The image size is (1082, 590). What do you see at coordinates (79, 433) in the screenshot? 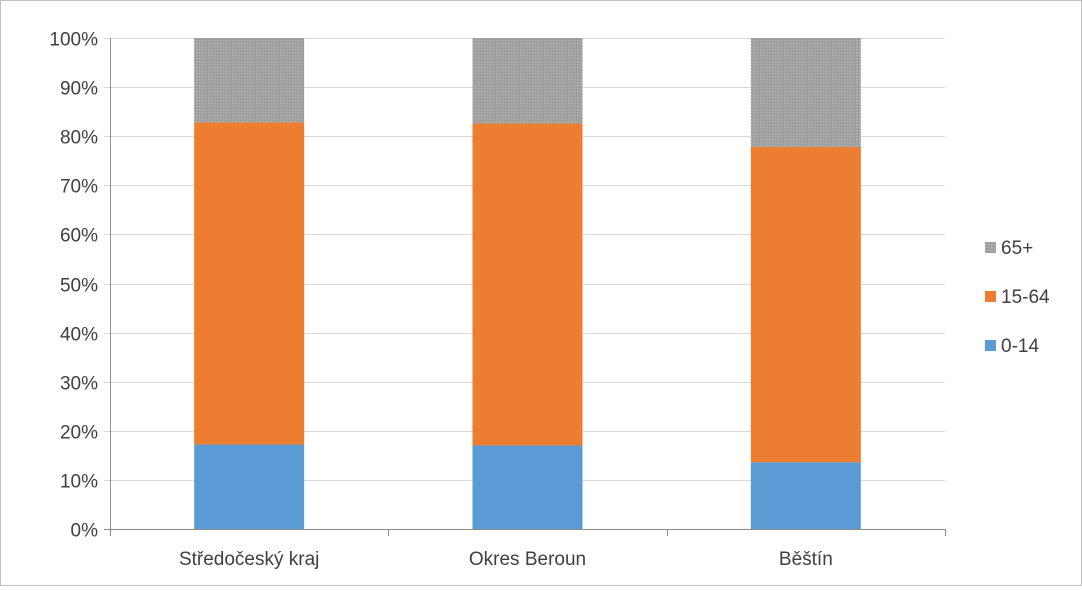
I see `y-tick-label: 20%` at bounding box center [79, 433].